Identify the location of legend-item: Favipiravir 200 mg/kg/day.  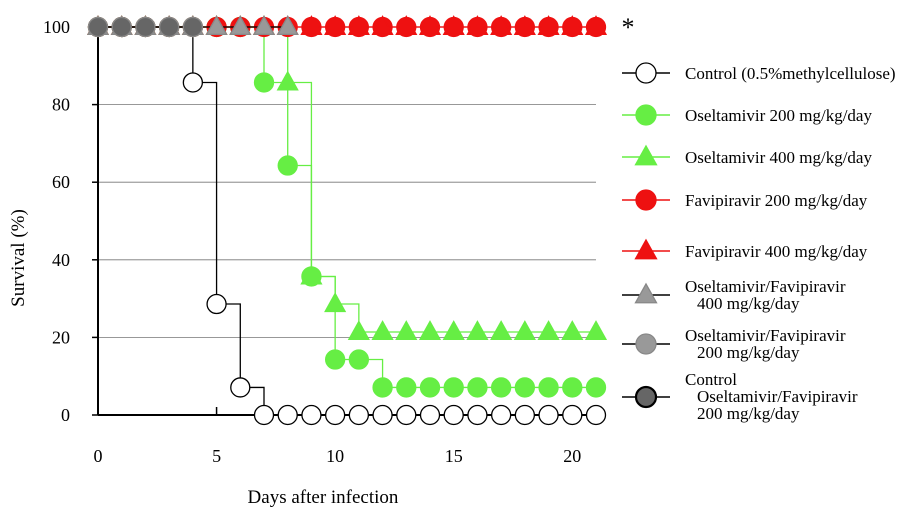
(745, 200).